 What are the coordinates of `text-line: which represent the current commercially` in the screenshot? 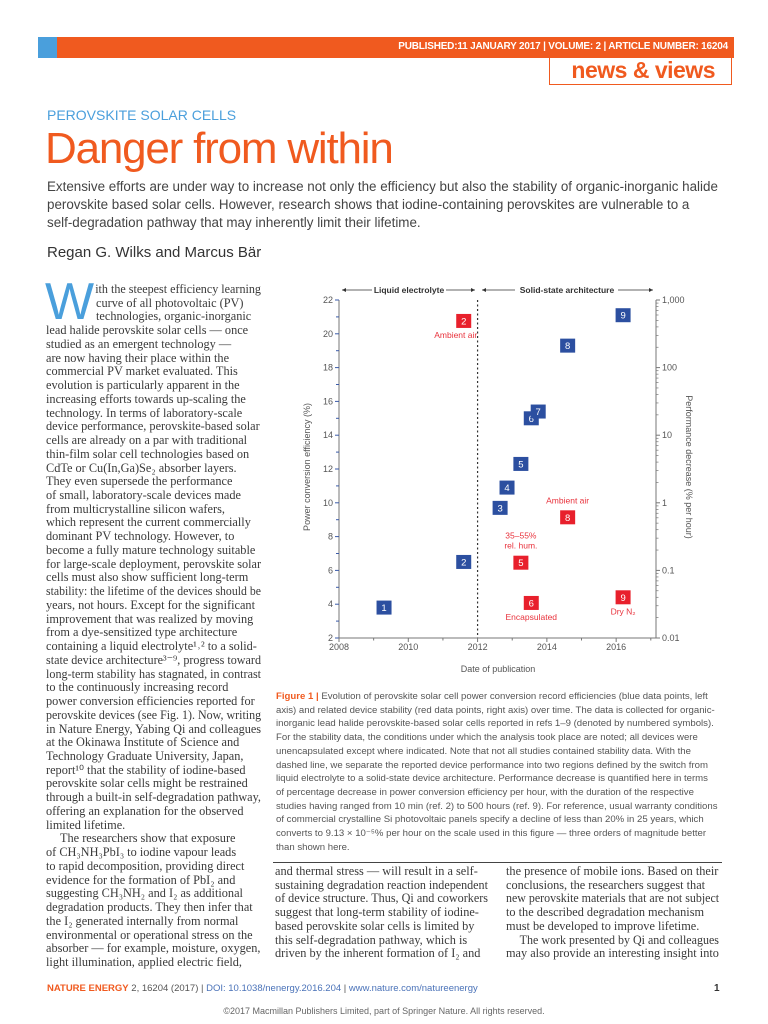 It's located at (148, 522).